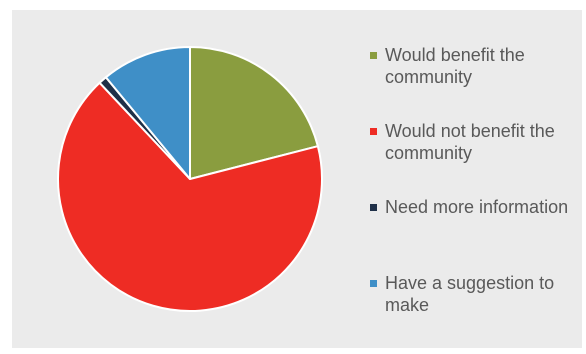 The height and width of the screenshot is (354, 586). Describe the element at coordinates (470, 142) in the screenshot. I see `legend-label-not-benefit: Would not benefit the community` at that location.